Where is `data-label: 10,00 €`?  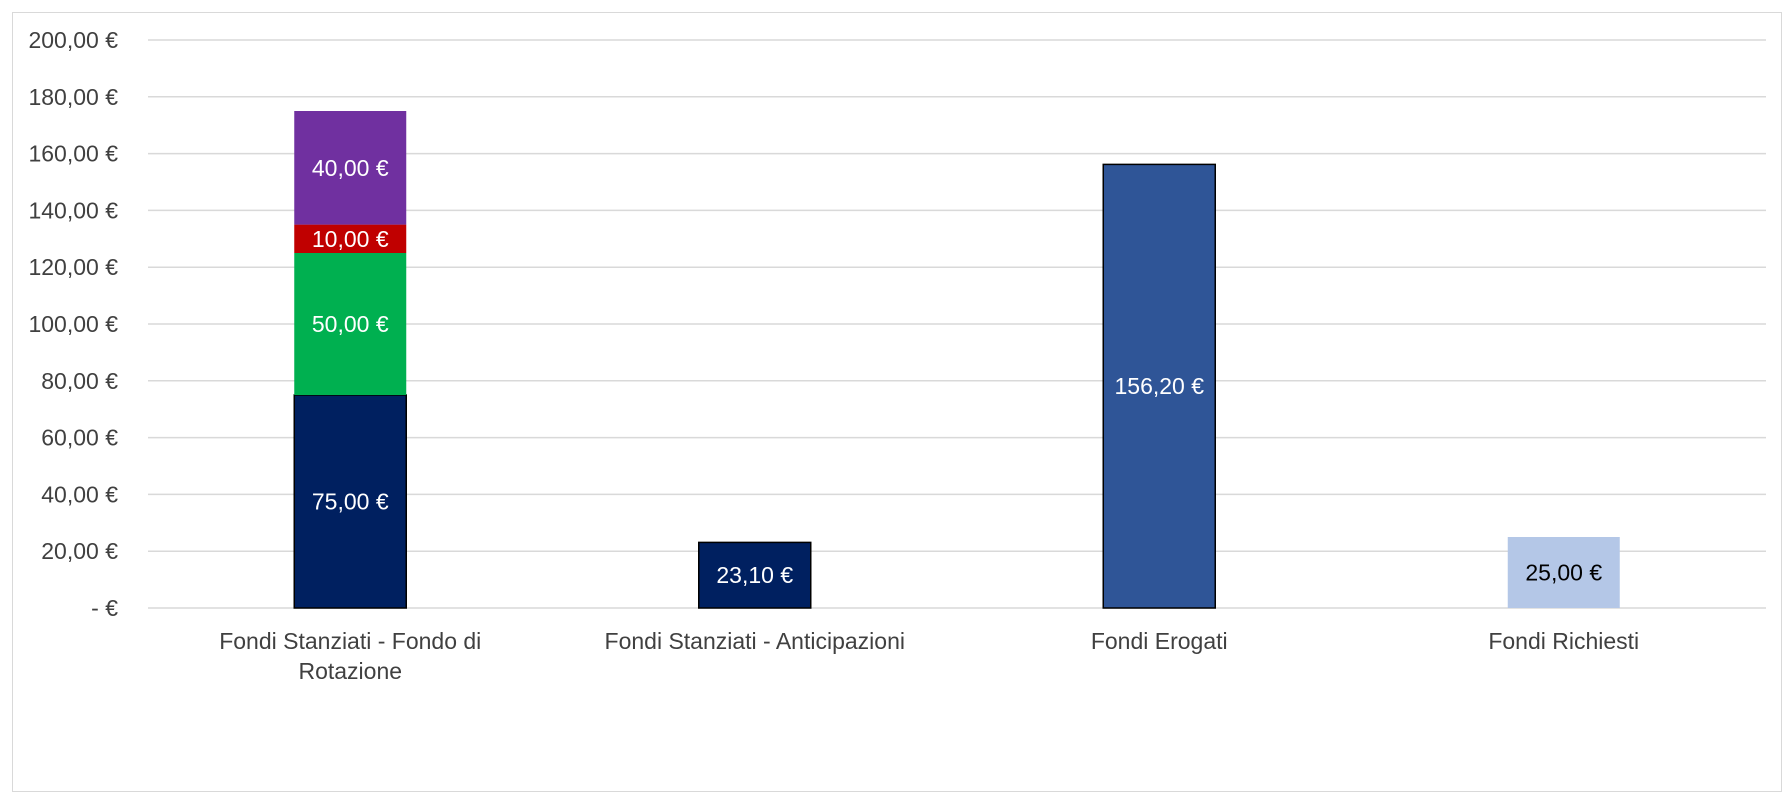 data-label: 10,00 € is located at coordinates (350, 239).